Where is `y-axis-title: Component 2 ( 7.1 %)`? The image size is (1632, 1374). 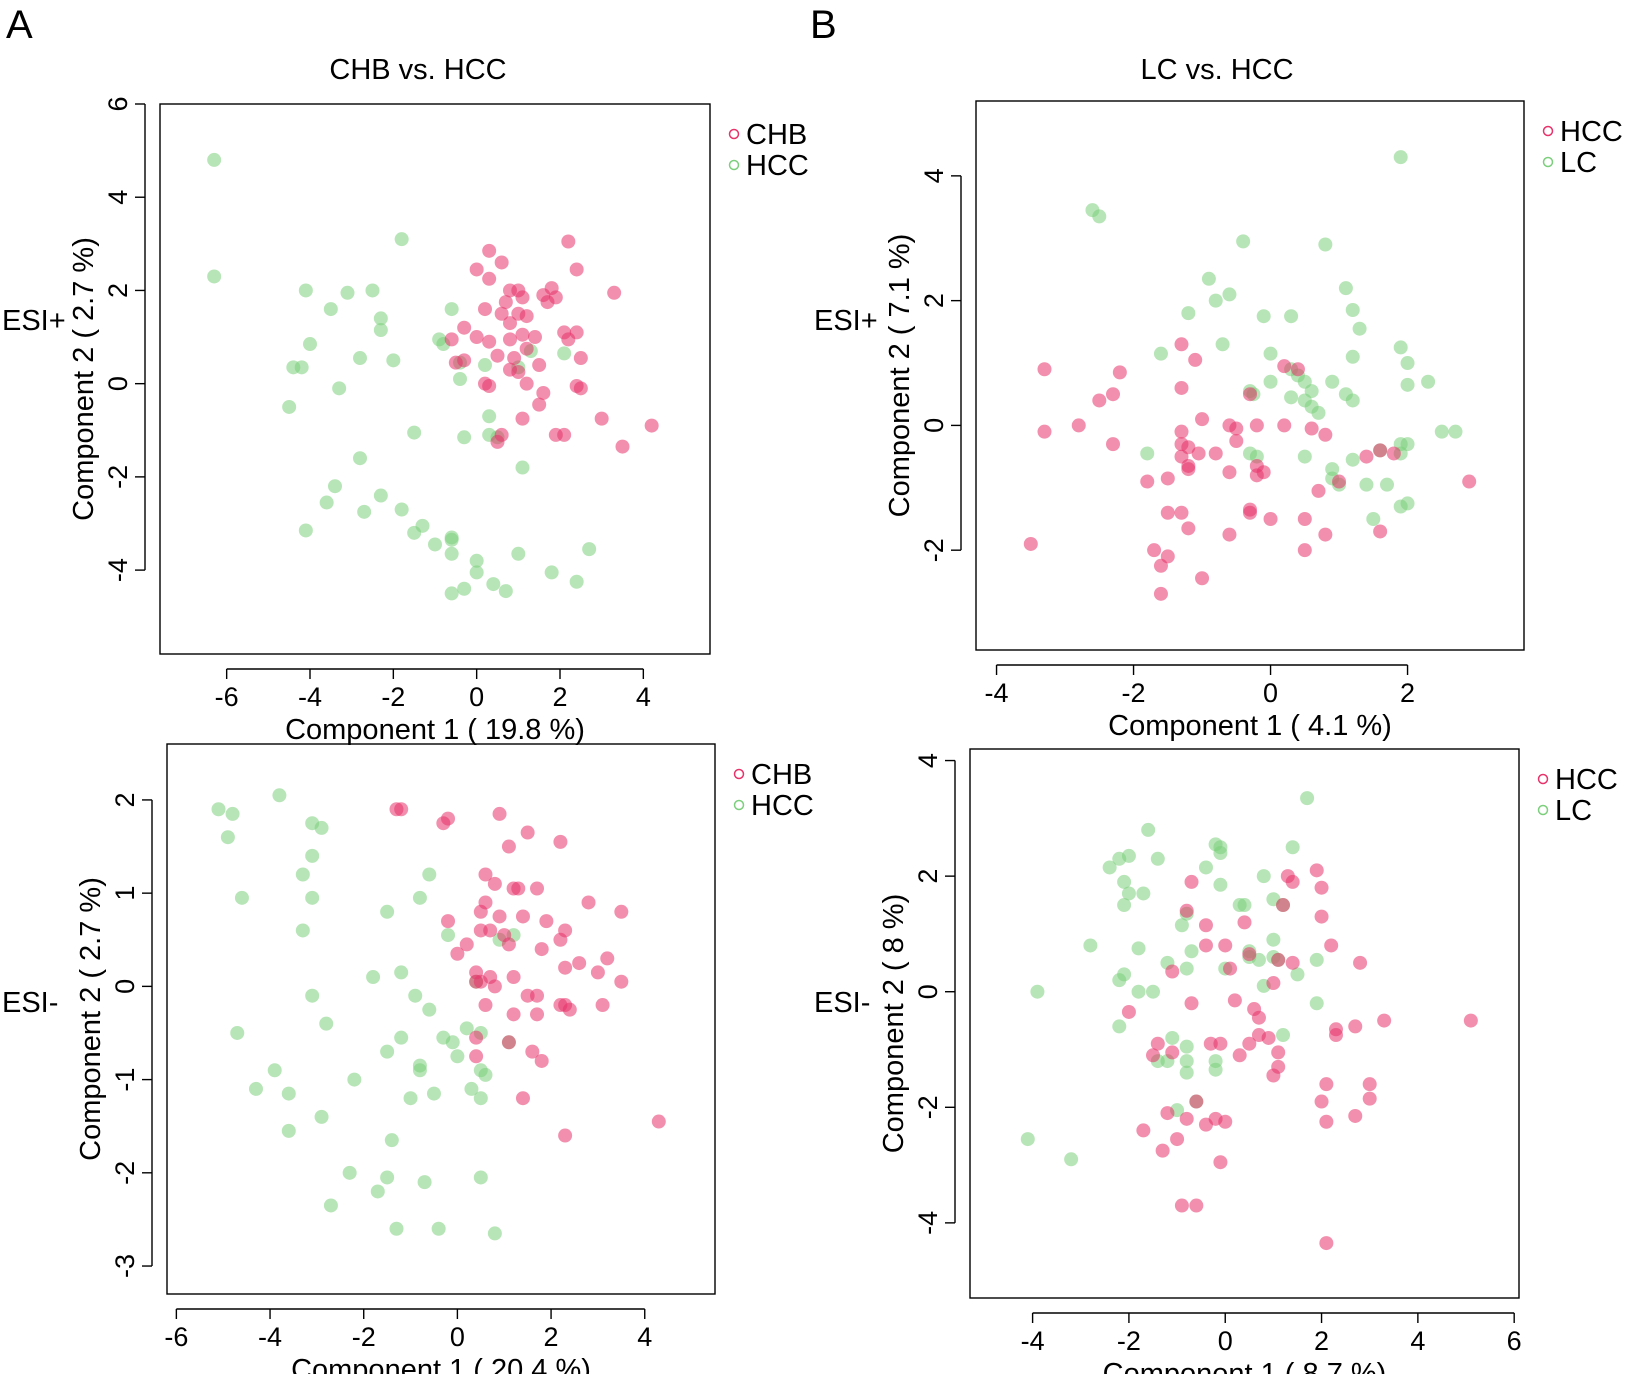
y-axis-title: Component 2 ( 7.1 %) is located at coordinates (900, 376).